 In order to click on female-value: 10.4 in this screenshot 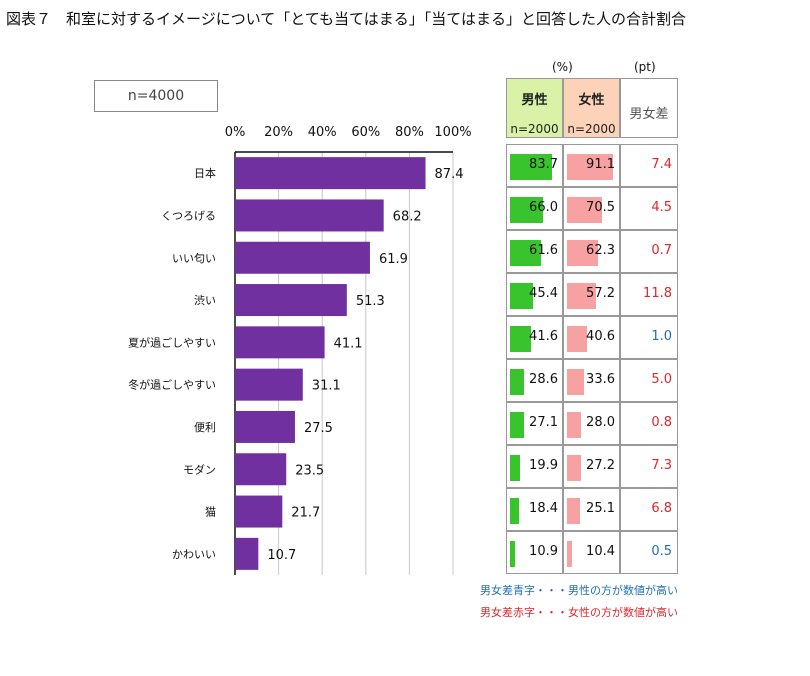, I will do `click(600, 551)`.